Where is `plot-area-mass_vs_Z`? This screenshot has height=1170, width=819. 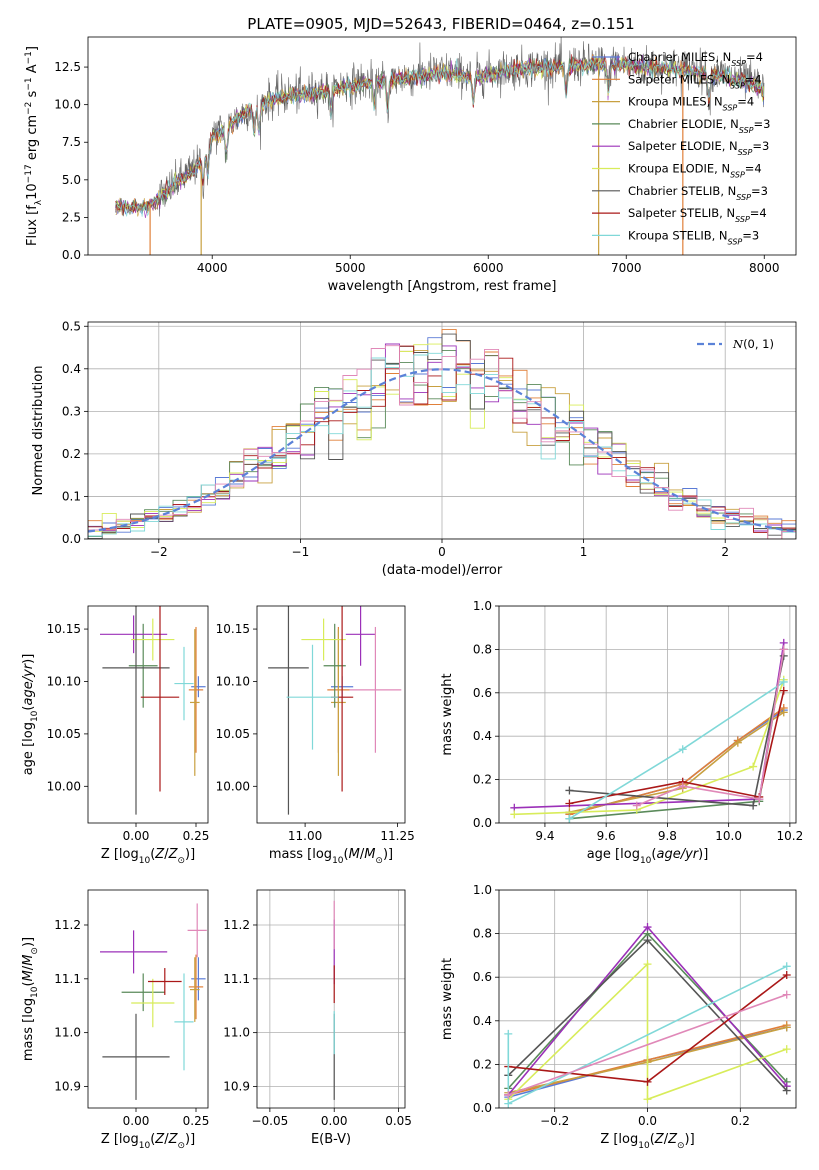
plot-area-mass_vs_Z is located at coordinates (153, 1001).